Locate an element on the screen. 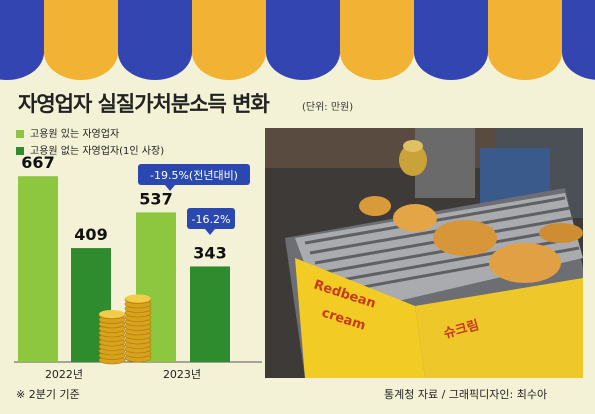 The image size is (595, 414). legend-label: 고용원 없는 자영업자(1인 사장) is located at coordinates (97, 151).